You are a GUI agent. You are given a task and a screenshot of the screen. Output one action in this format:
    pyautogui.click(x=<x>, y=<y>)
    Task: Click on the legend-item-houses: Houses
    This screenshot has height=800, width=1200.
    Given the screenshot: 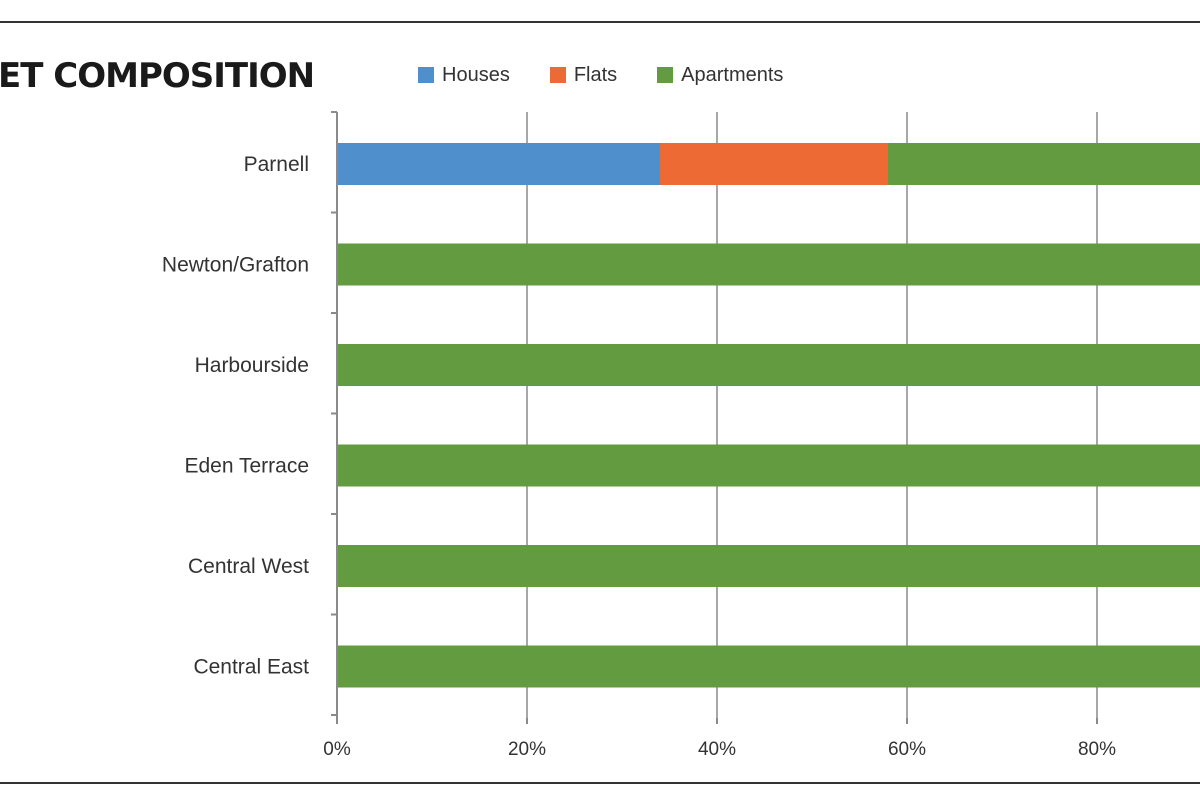 What is the action you would take?
    pyautogui.click(x=464, y=75)
    